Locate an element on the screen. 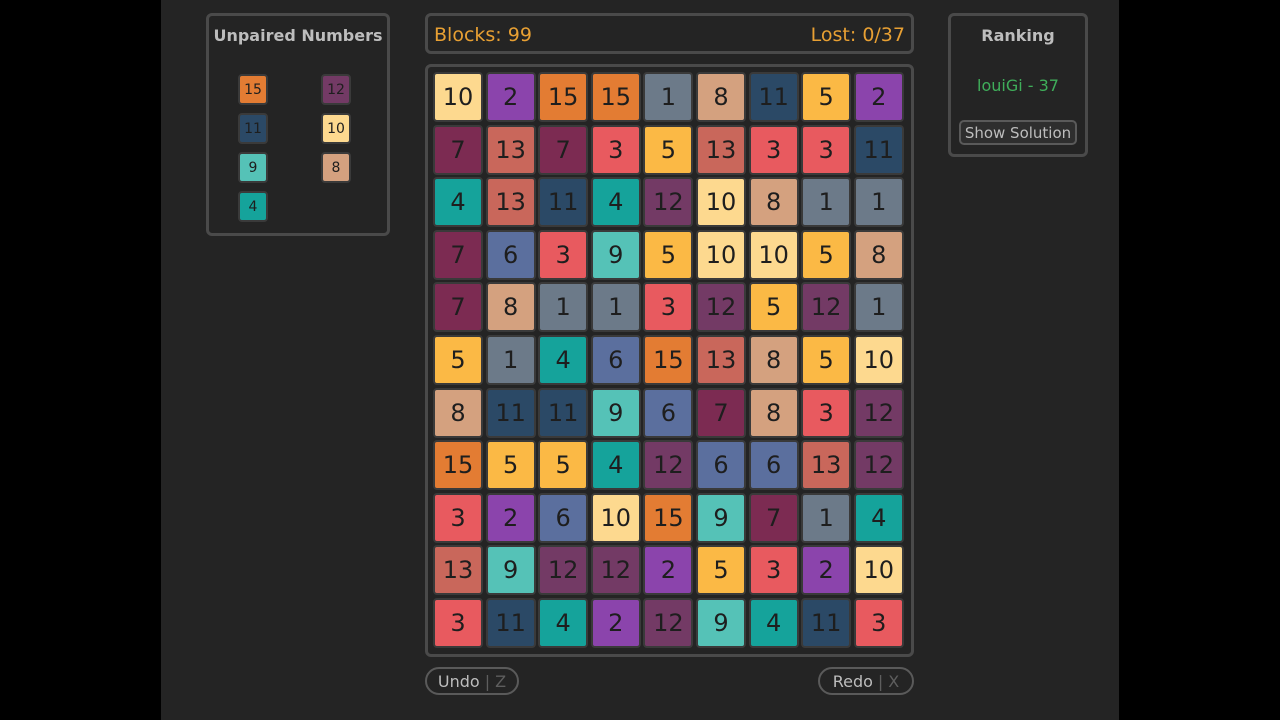 This screenshot has height=720, width=1280. show-solution-button: Show Solution is located at coordinates (1018, 132).